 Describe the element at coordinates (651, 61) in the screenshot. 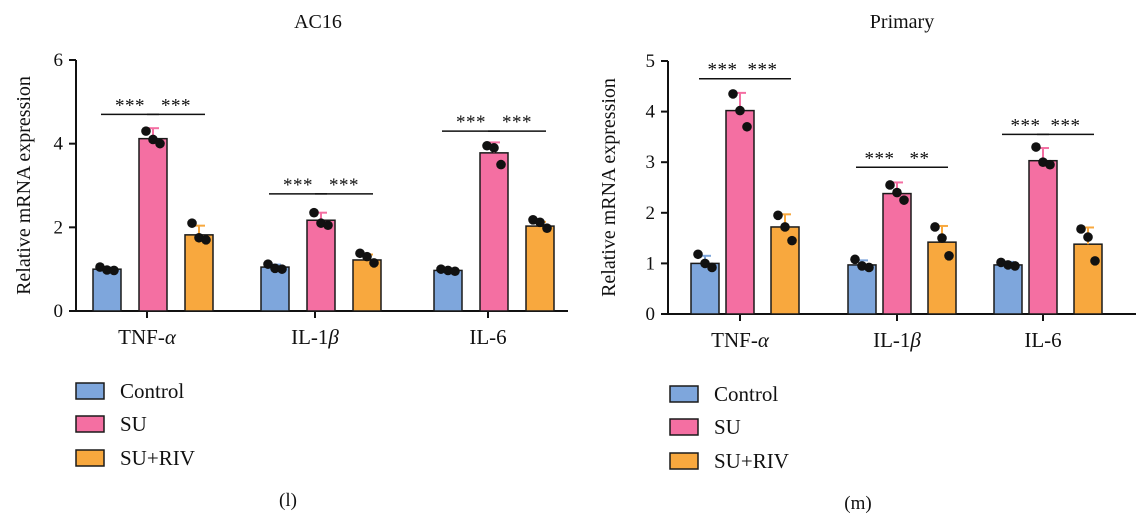

I see `y-tick-label: 5` at that location.